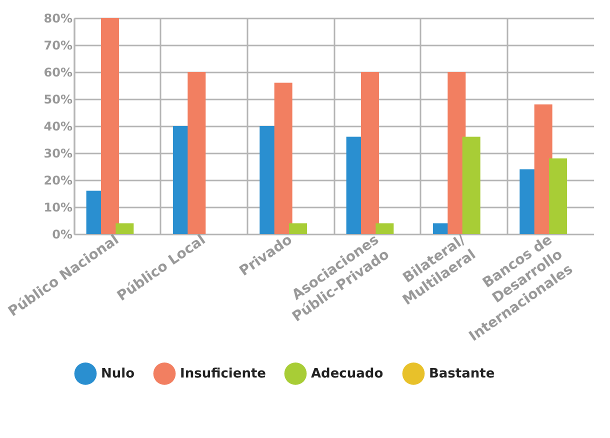 This screenshot has width=610, height=438. Describe the element at coordinates (58, 99) in the screenshot. I see `y-tick-label: 50%` at that location.